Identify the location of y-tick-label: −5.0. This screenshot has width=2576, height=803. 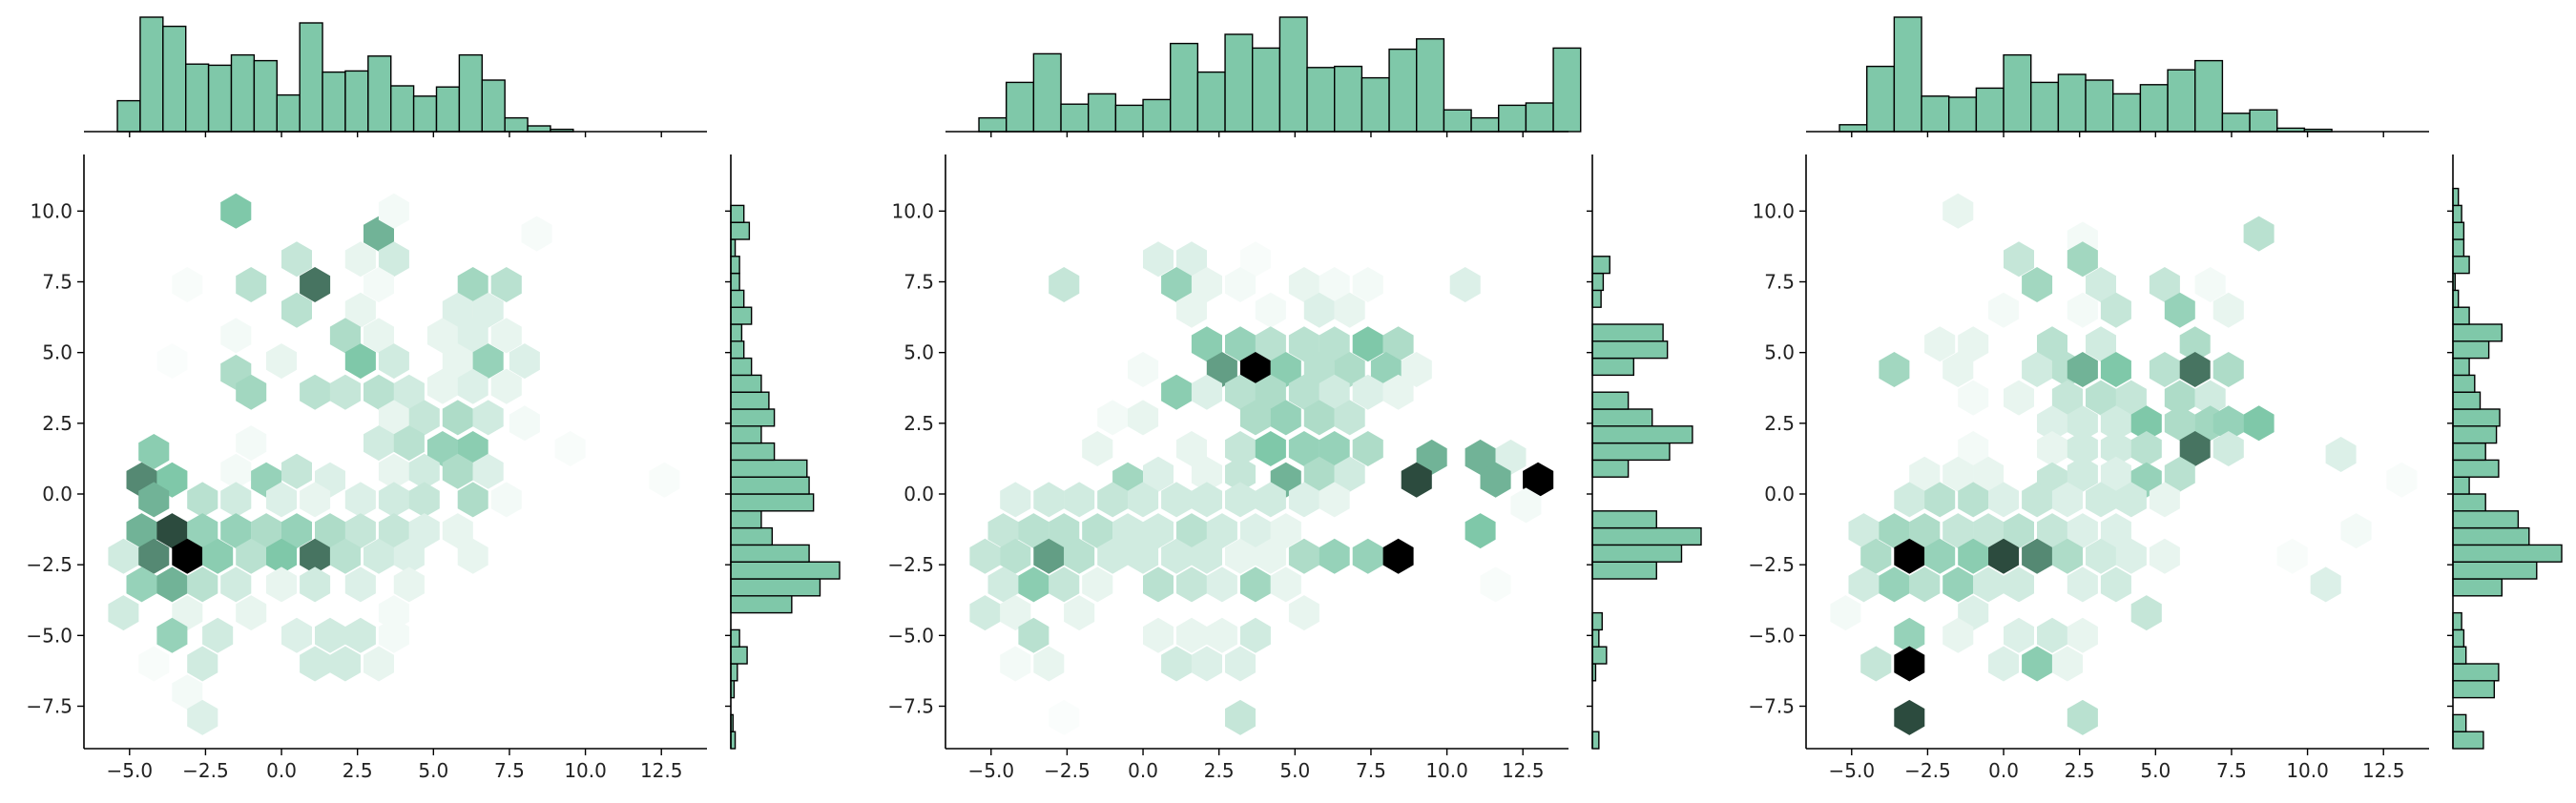
(49, 635).